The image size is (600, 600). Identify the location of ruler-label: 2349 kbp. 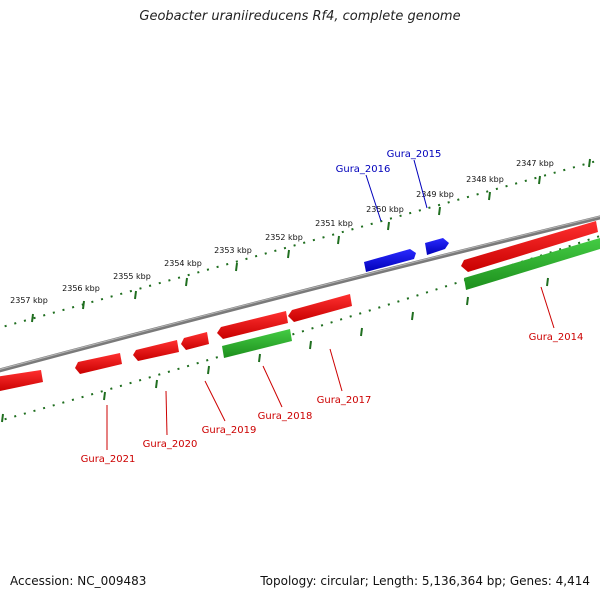
(435, 194).